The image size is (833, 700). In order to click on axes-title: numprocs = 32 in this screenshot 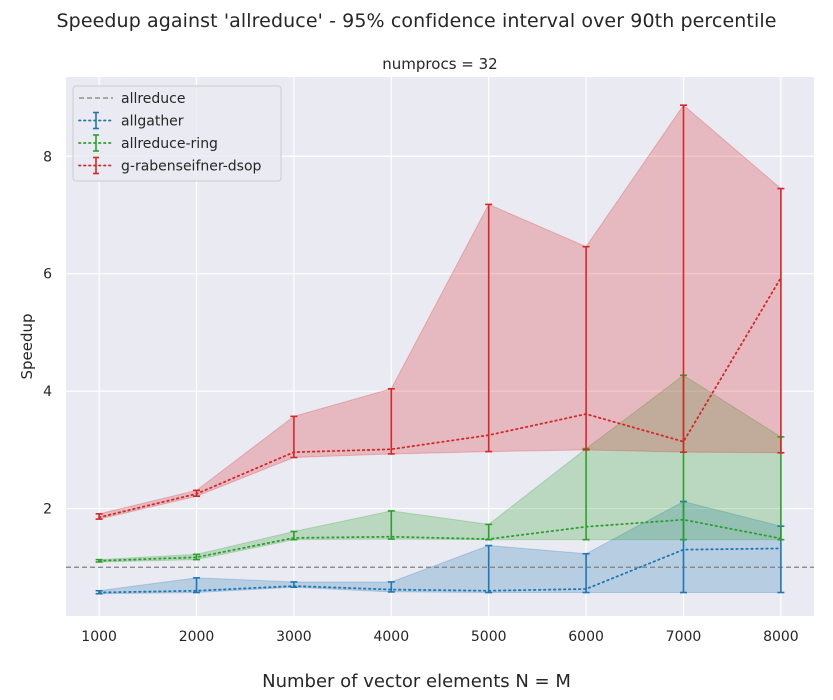, I will do `click(439, 64)`.